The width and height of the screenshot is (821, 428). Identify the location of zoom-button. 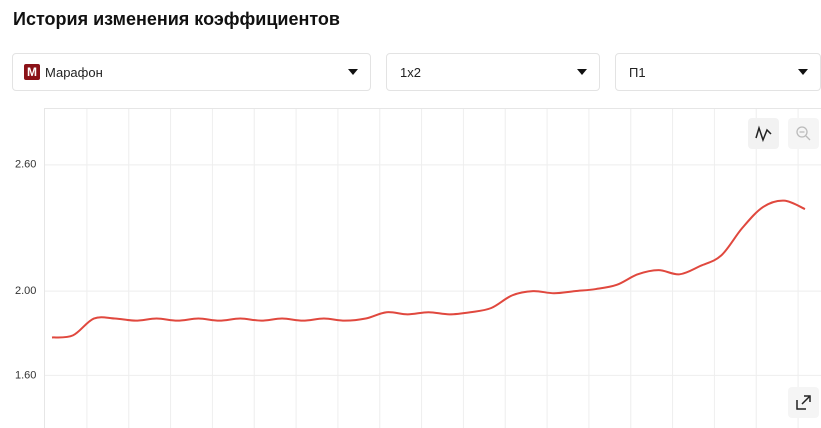
(803, 133).